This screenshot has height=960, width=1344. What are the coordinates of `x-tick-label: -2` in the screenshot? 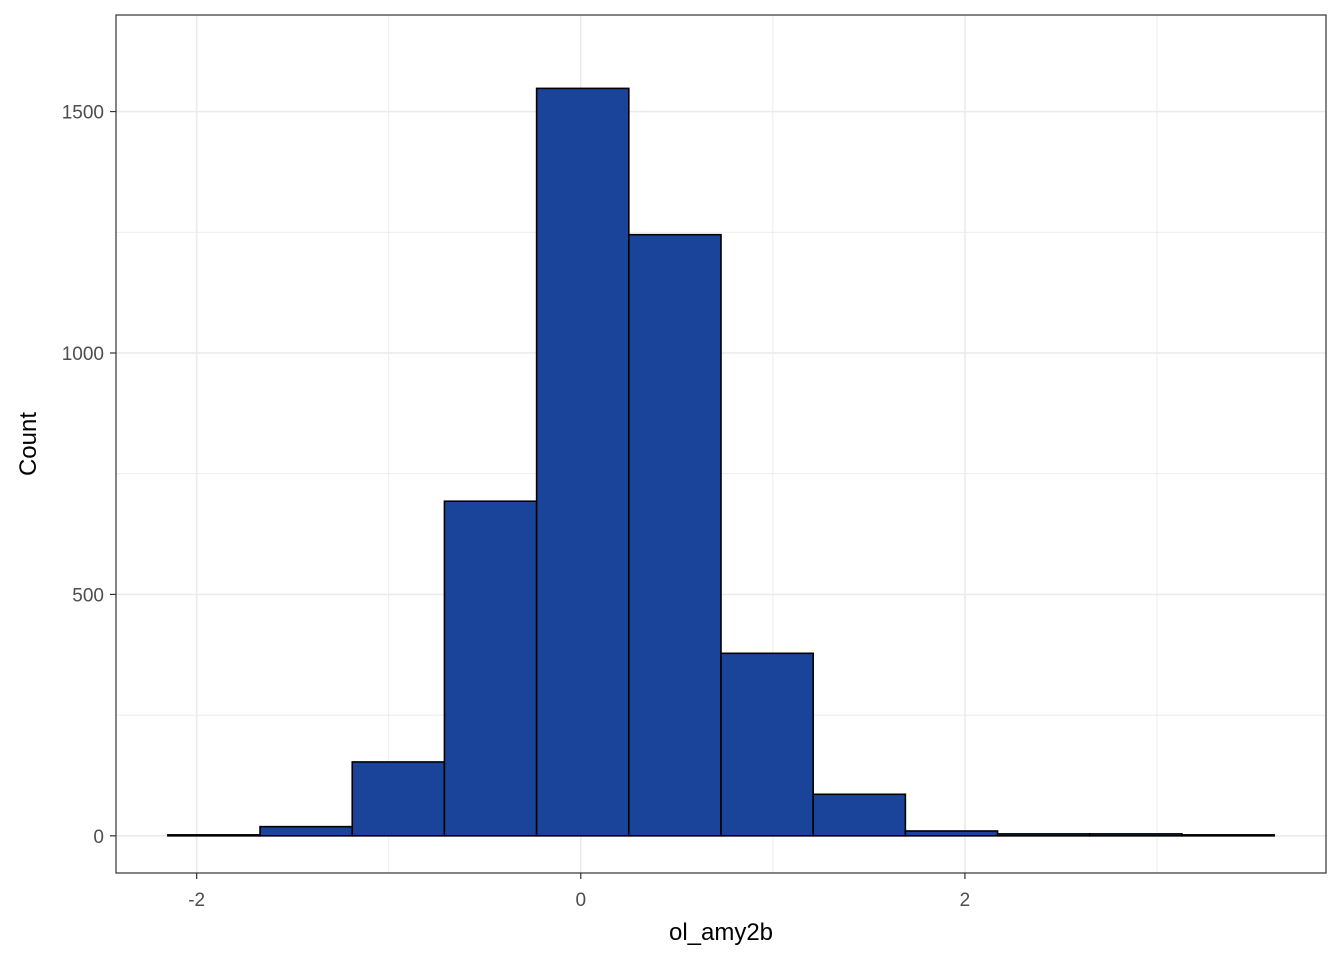 It's located at (196, 900).